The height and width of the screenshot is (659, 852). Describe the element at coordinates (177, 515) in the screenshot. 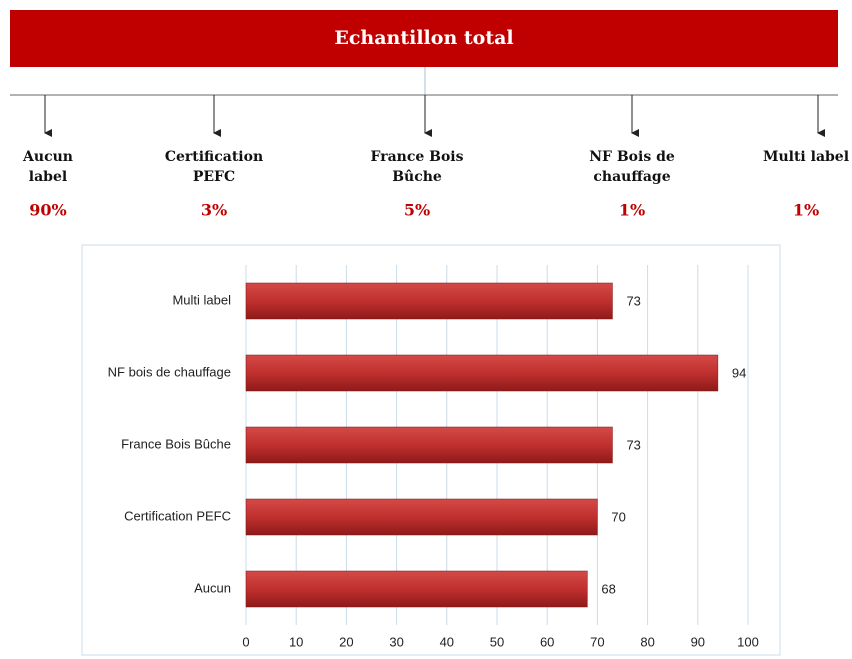

I see `y-tick-label: Certification PEFC` at that location.